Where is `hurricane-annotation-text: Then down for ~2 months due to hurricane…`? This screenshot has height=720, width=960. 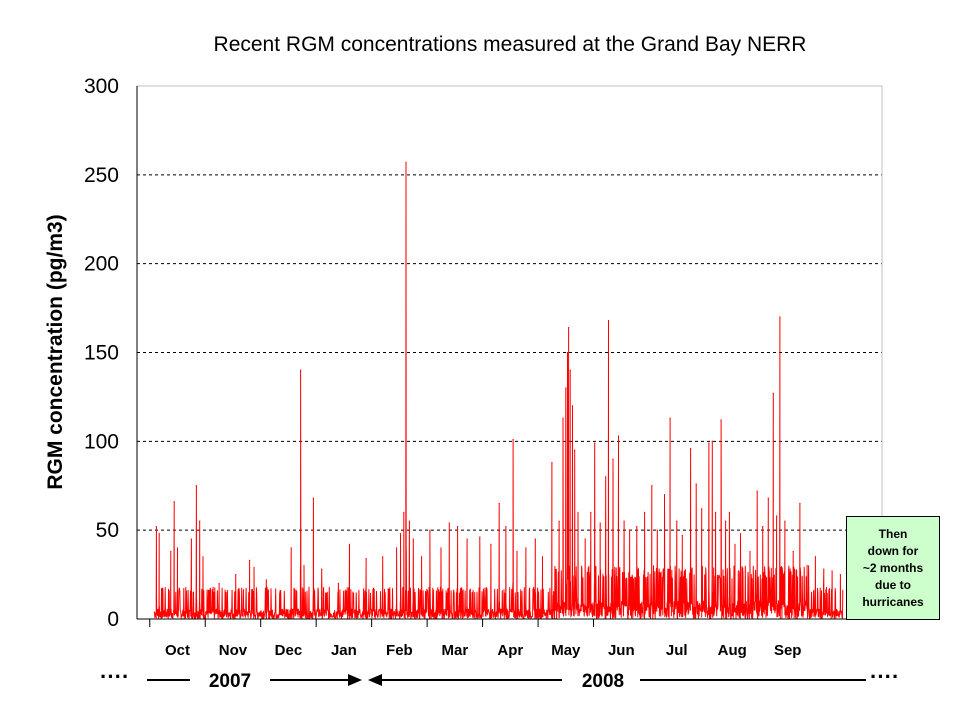
hurricane-annotation-text: Then down for ~2 months due to hurricane… is located at coordinates (892, 568).